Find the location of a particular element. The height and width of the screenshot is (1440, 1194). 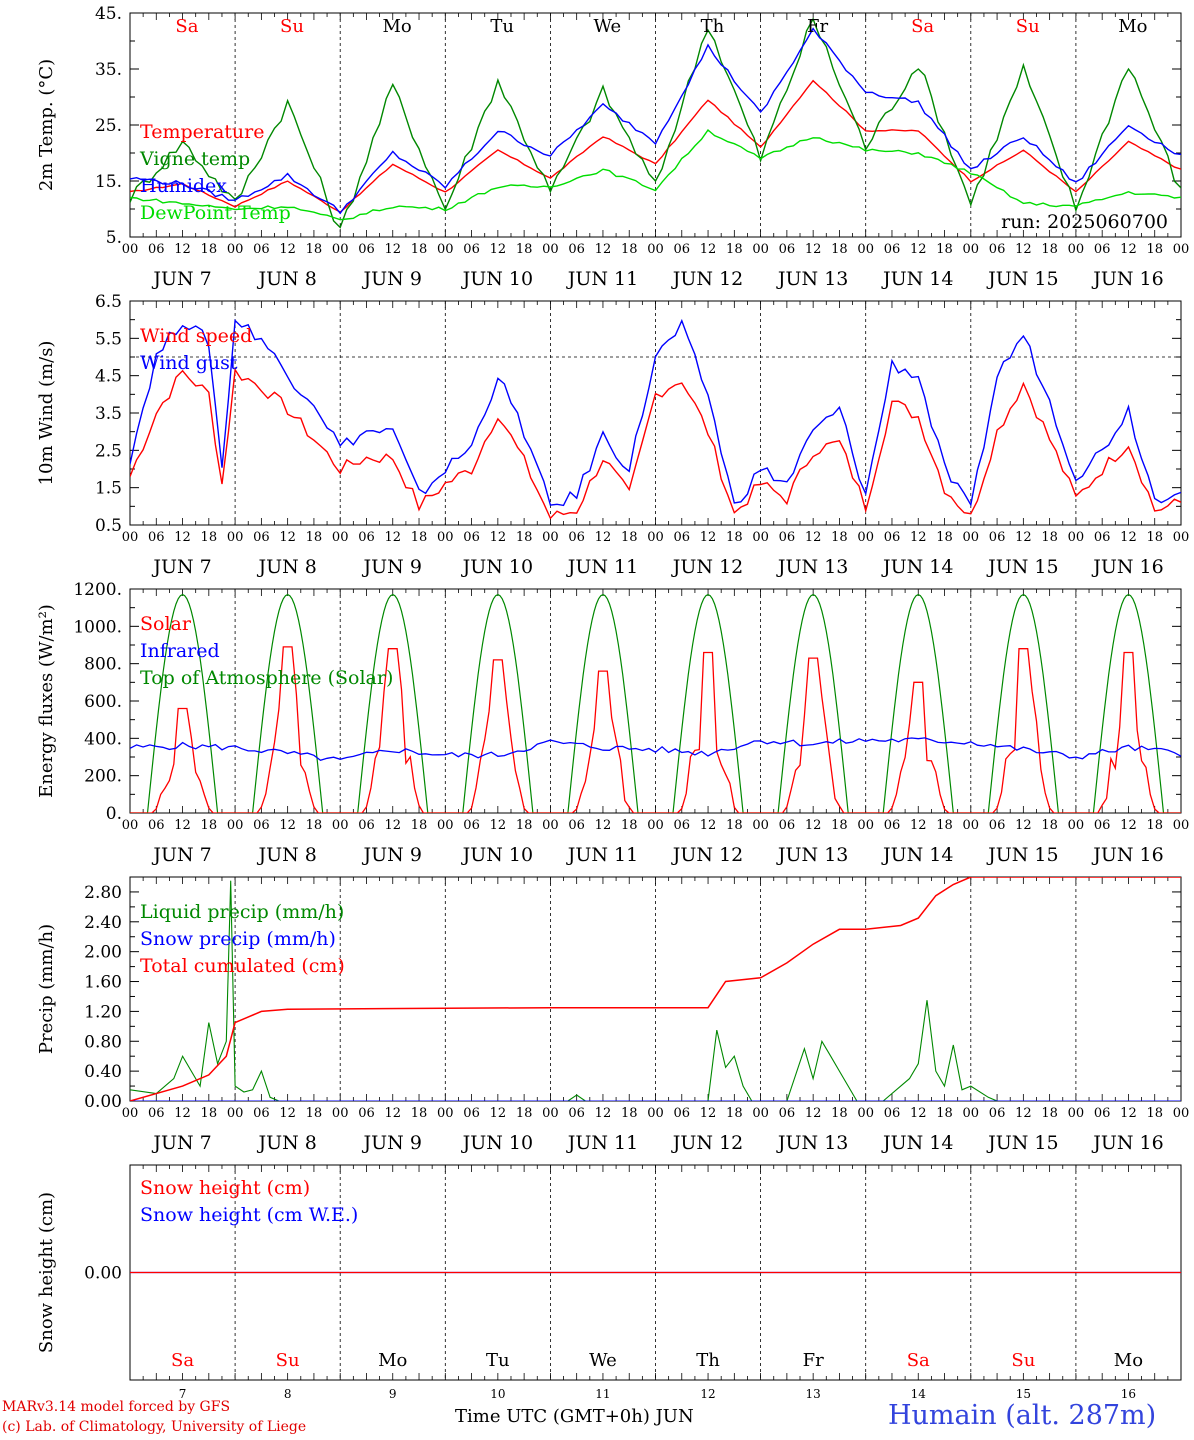

y-tick-label: 0.00 is located at coordinates (103, 1102).